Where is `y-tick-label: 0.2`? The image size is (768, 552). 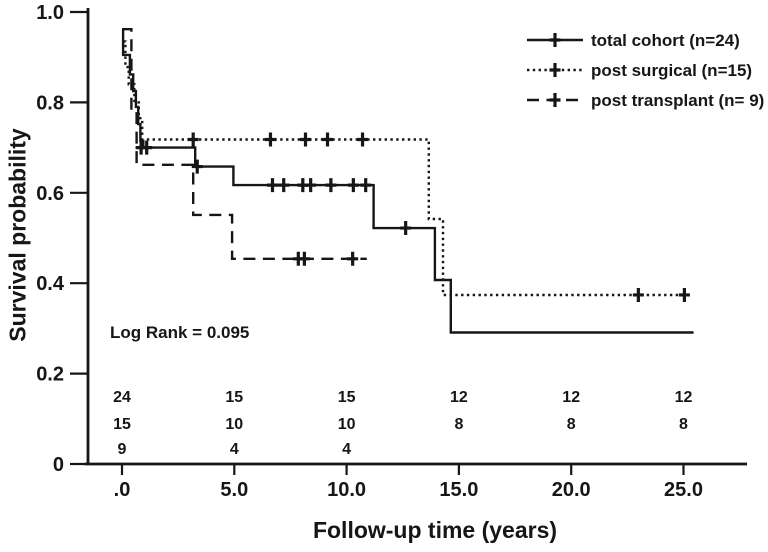 y-tick-label: 0.2 is located at coordinates (50, 375).